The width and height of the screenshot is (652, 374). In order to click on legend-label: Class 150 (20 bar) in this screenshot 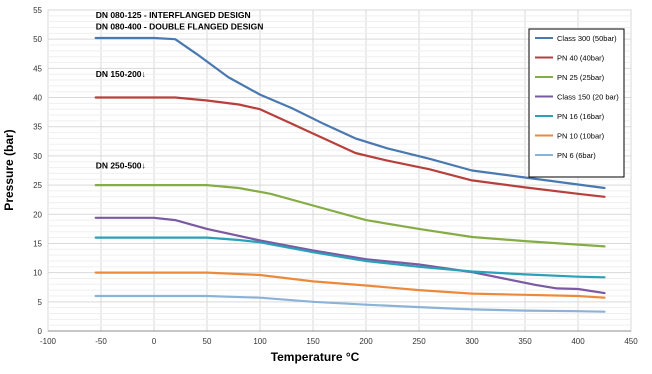, I will do `click(588, 97)`.